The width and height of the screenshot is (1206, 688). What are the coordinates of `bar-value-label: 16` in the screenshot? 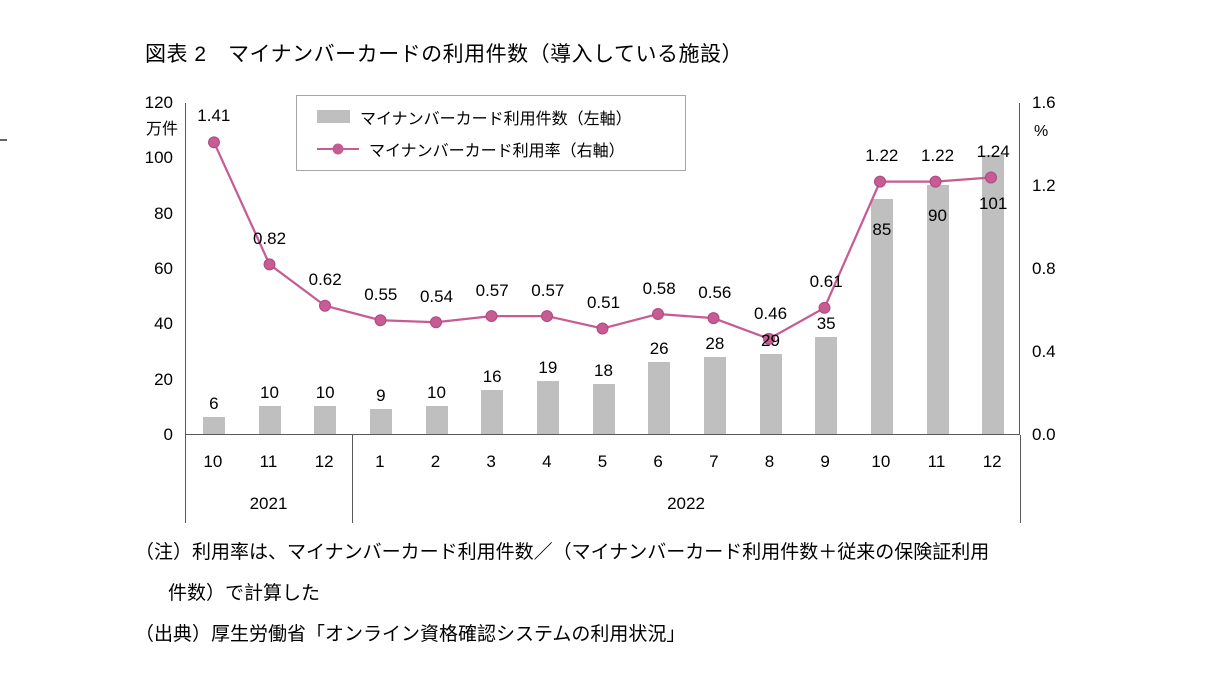 It's located at (492, 376).